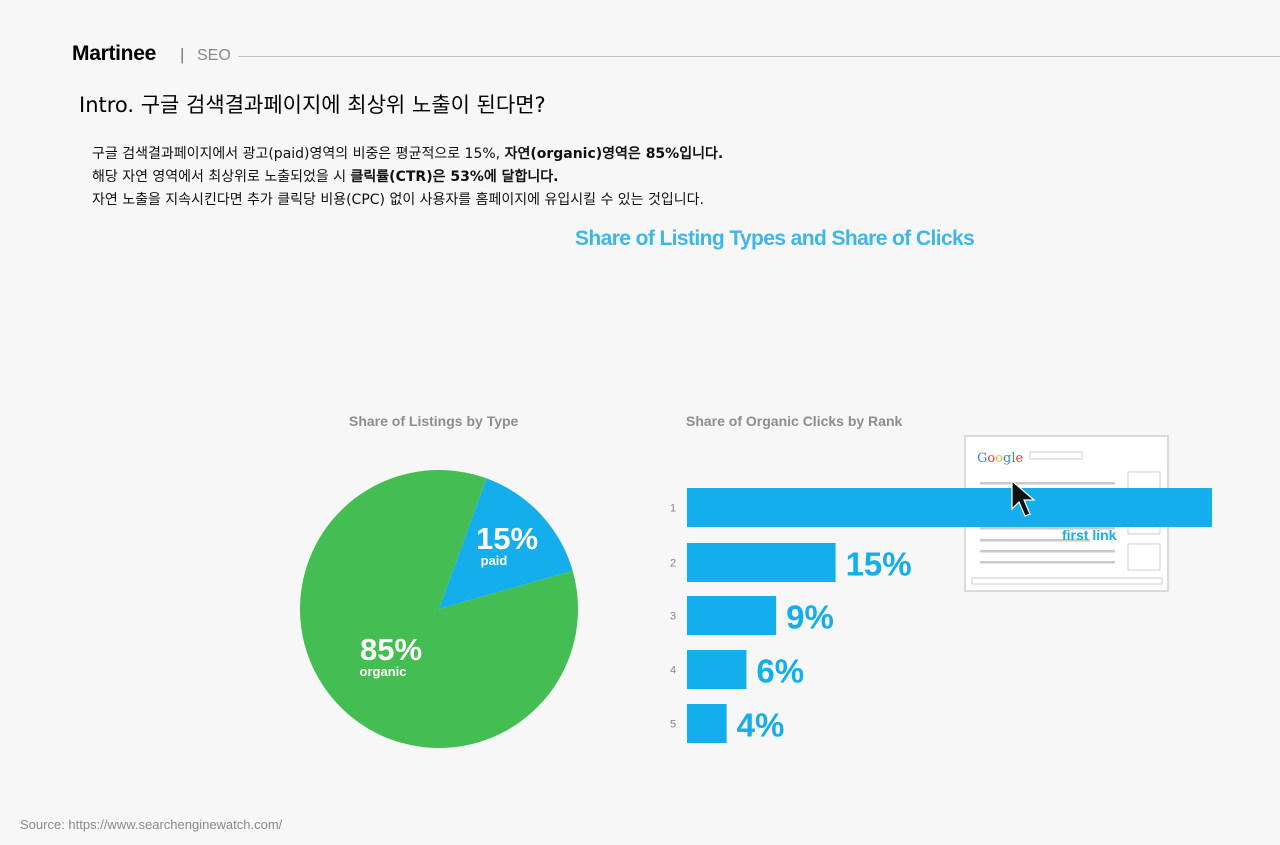  Describe the element at coordinates (391, 649) in the screenshot. I see `pie-label-organic-value: 85%` at that location.